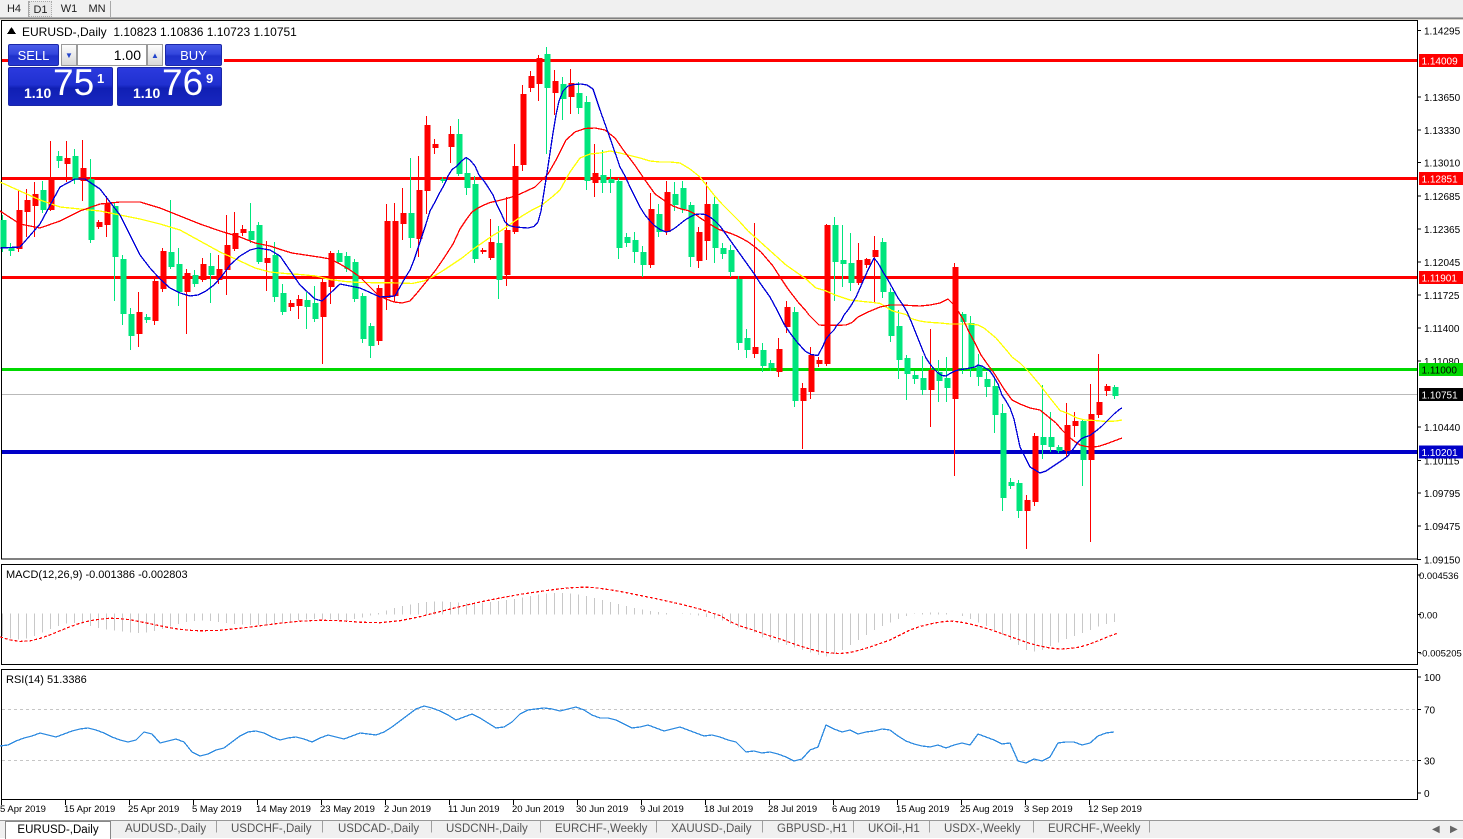 The width and height of the screenshot is (1463, 839). I want to click on svg-text: RSI(14) 51.3386, so click(46, 680).